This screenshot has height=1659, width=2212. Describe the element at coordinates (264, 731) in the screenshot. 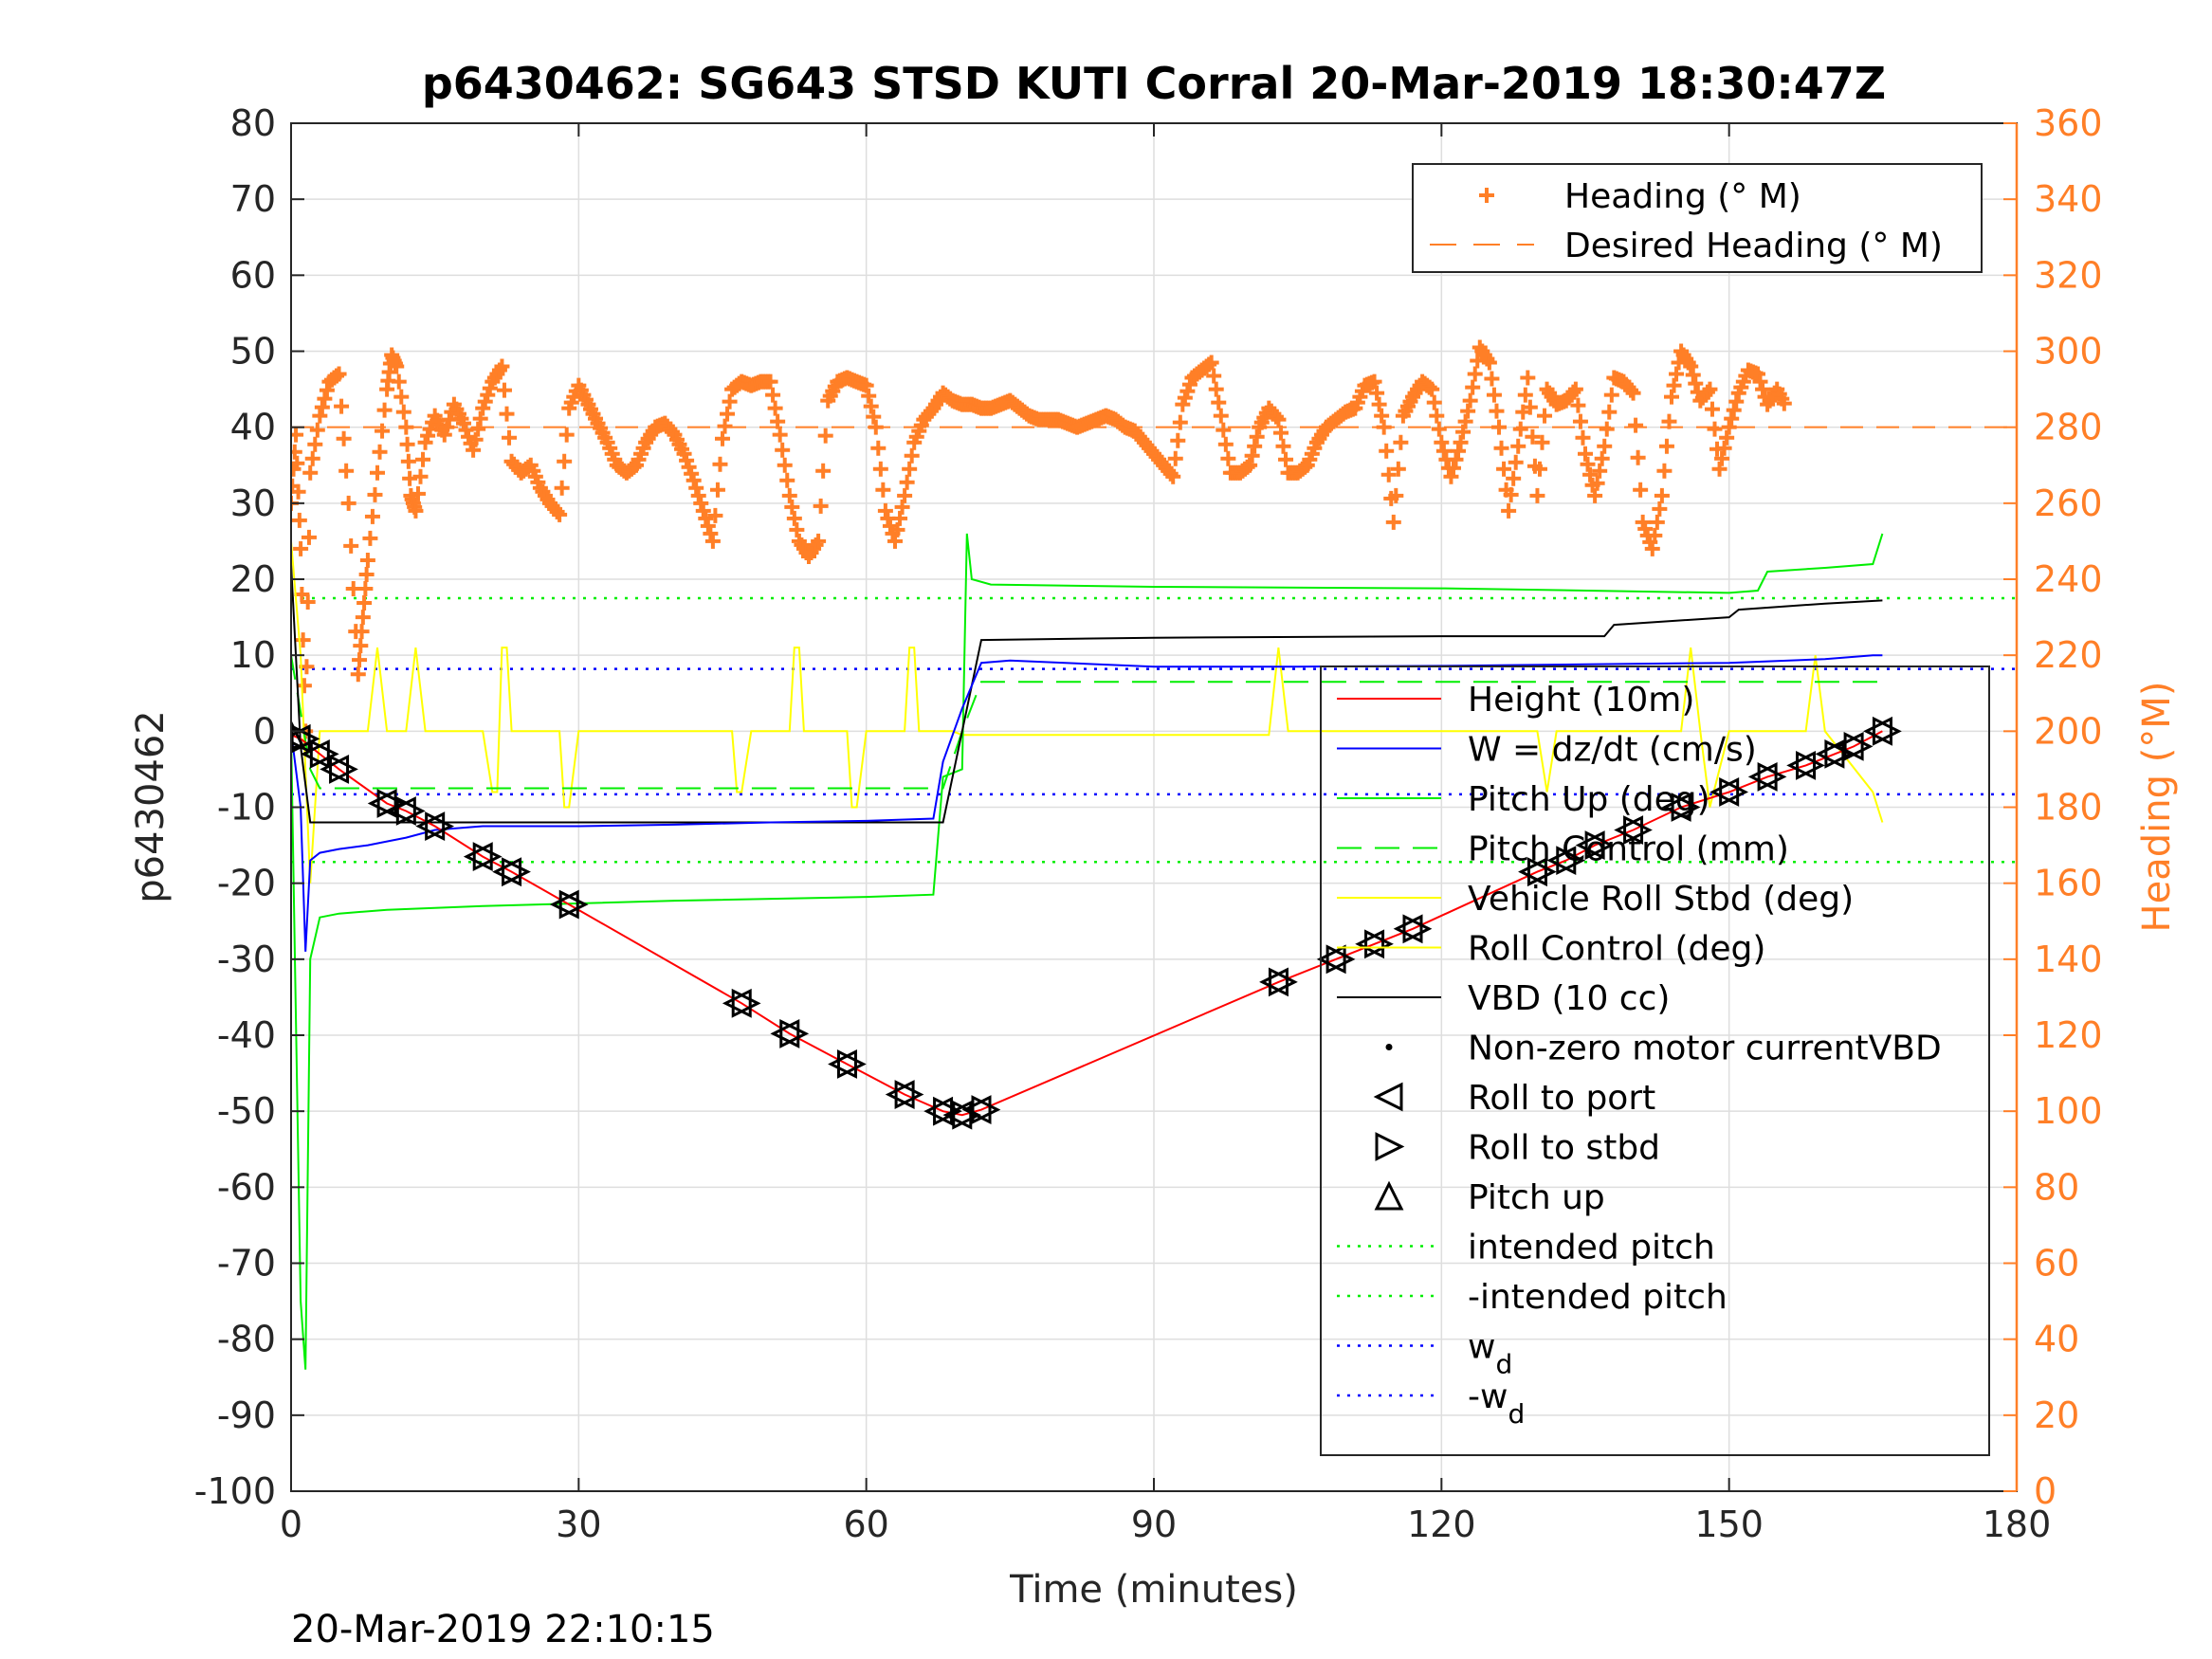

I see `y-tick-label: 0` at that location.